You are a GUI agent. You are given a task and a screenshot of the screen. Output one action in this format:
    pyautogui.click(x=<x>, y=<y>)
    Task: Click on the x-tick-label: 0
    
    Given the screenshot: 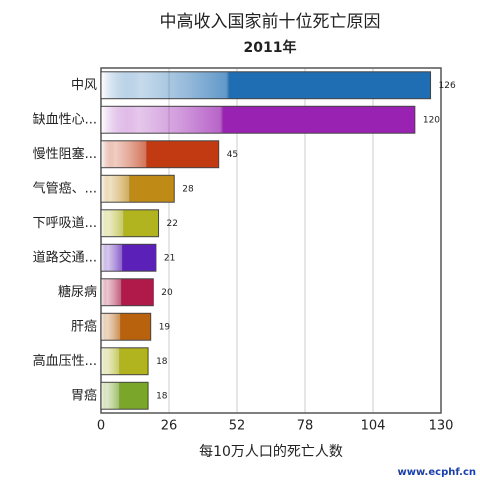 What is the action you would take?
    pyautogui.click(x=101, y=426)
    